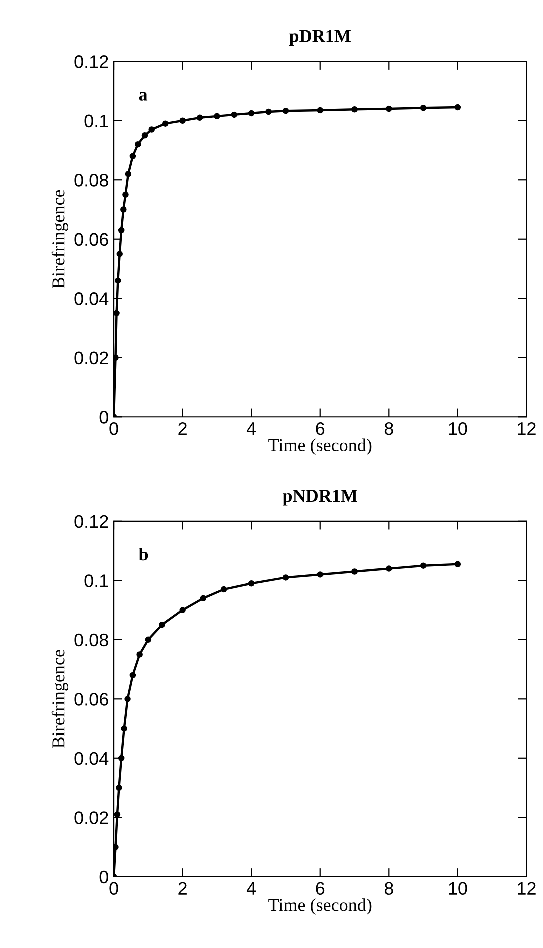 This screenshot has width=543, height=948. I want to click on chart-title: pDR1M, so click(320, 38).